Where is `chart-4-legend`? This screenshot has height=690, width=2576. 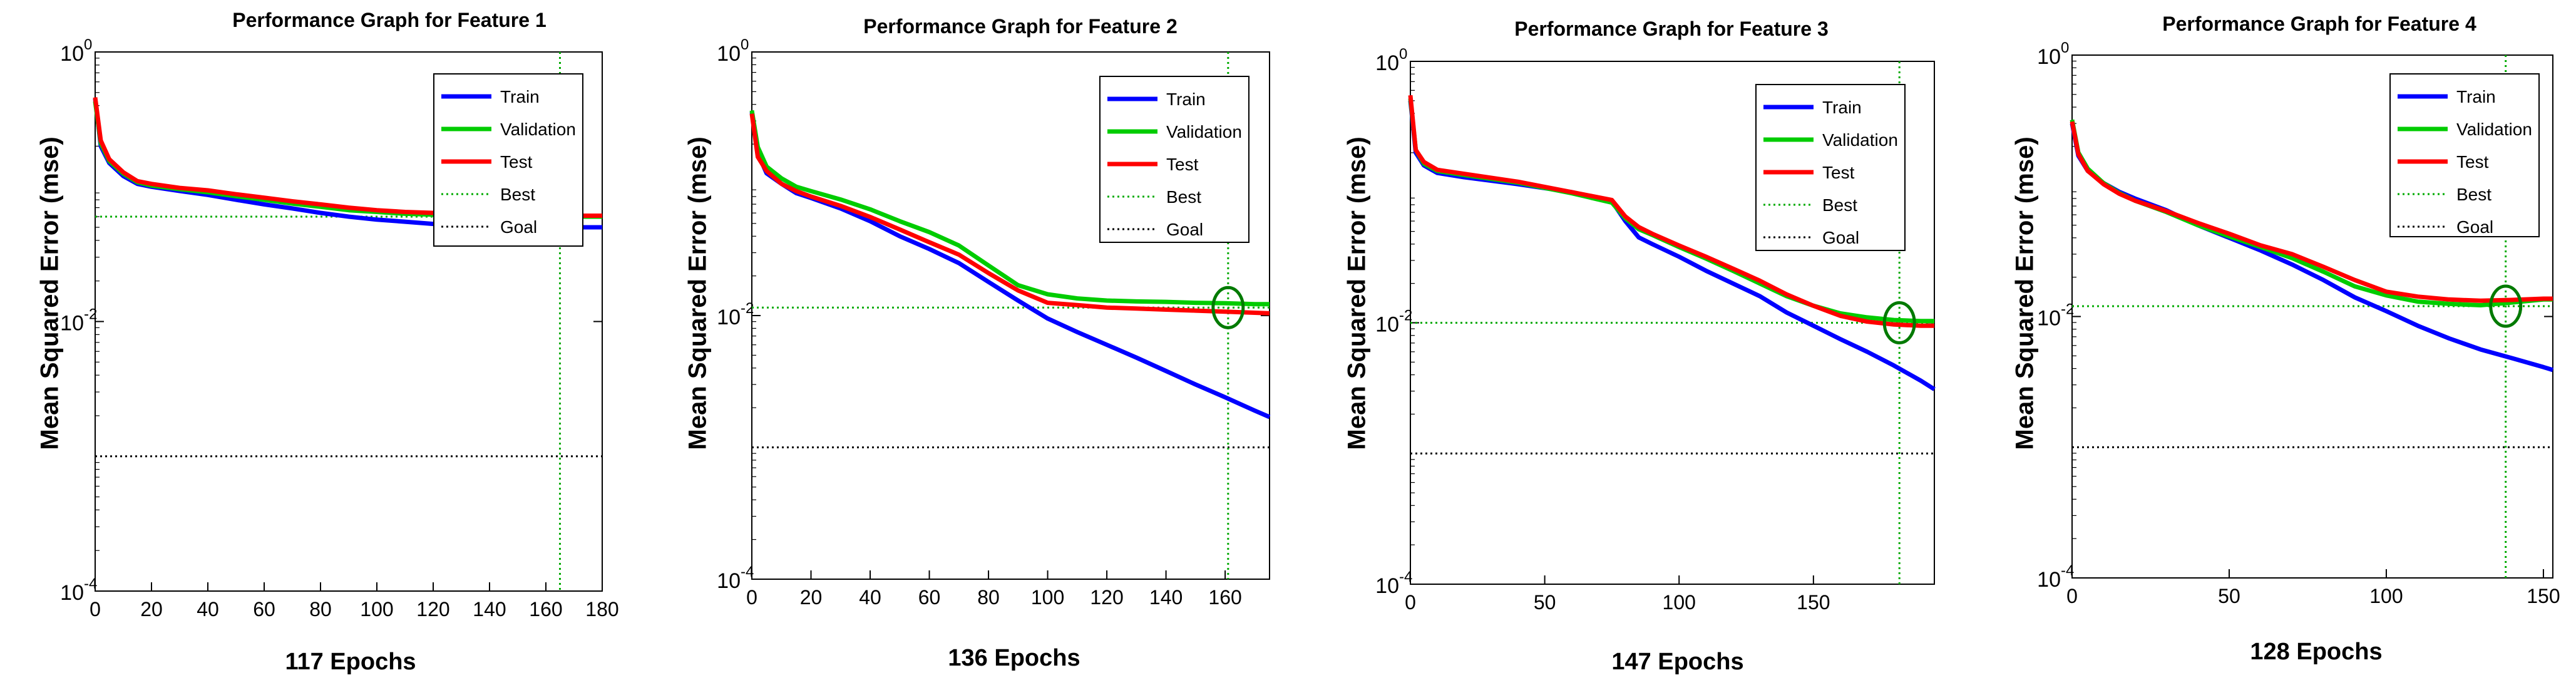 chart-4-legend is located at coordinates (2464, 155).